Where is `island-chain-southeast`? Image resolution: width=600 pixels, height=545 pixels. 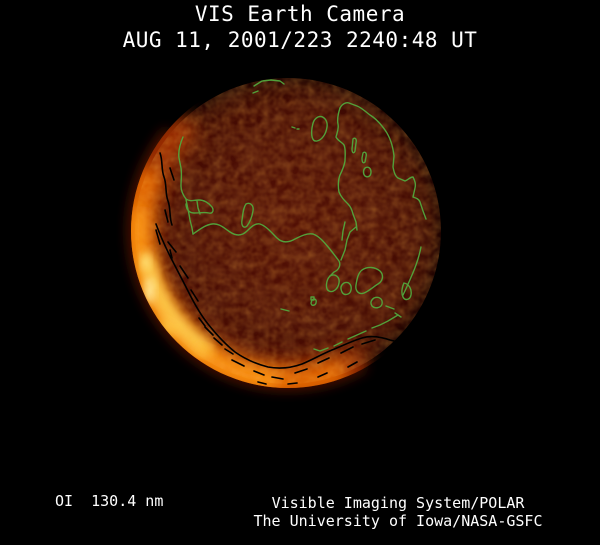
island-chain-southeast is located at coordinates (367, 299).